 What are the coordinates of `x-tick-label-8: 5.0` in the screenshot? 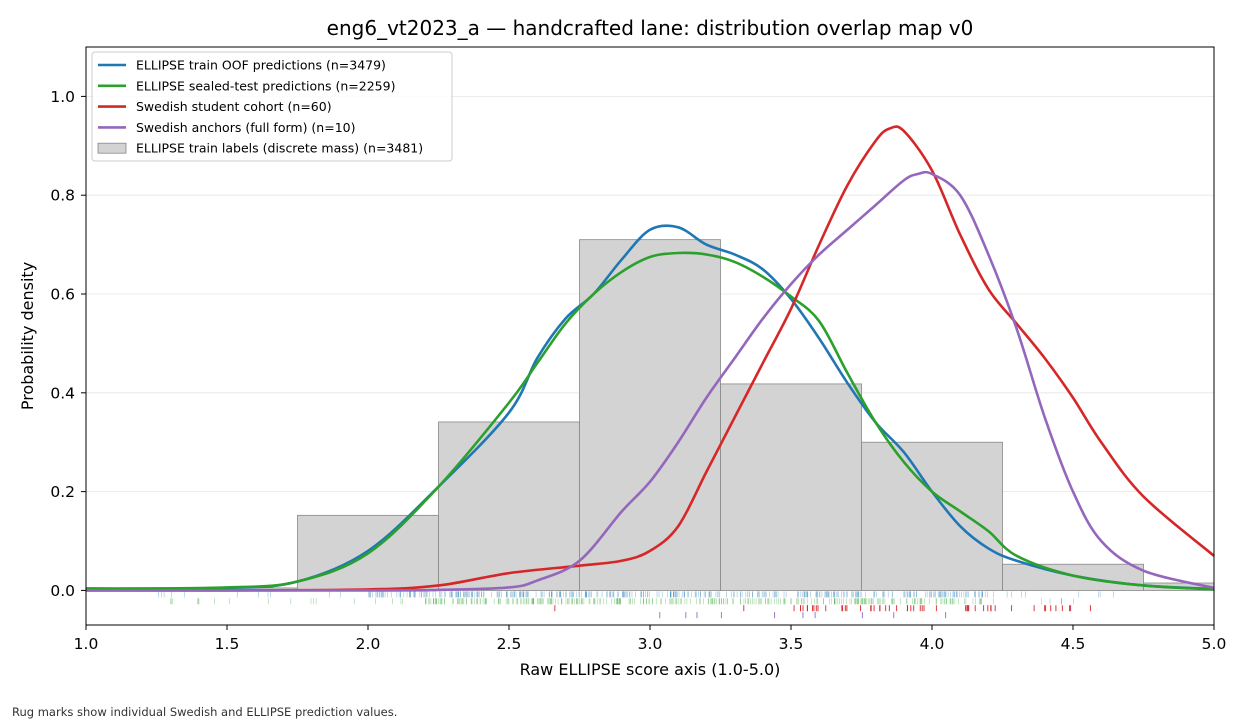 It's located at (1214, 644).